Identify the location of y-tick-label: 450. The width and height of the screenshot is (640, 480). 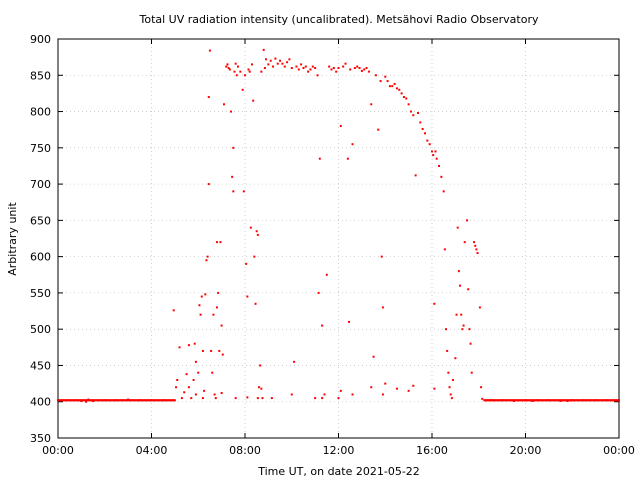
(40, 365).